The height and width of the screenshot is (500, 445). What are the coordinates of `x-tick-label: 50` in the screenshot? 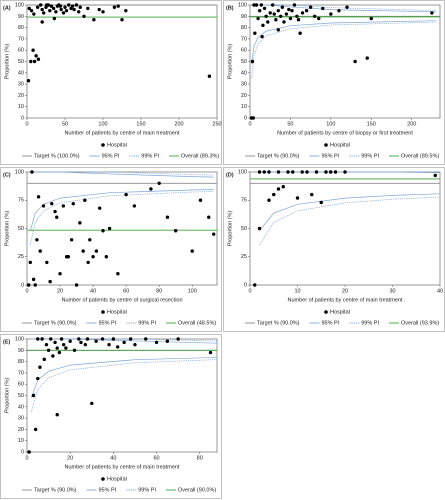 It's located at (290, 124).